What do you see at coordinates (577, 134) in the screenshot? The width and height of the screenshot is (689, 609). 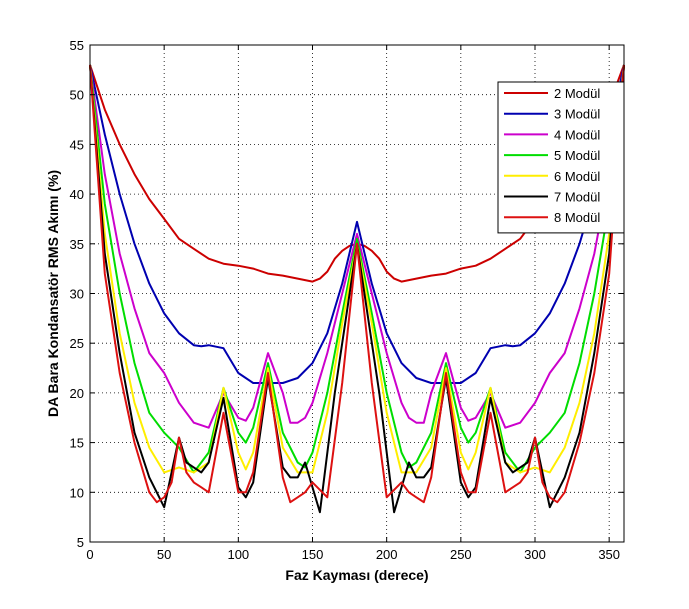 I see `legend-label: 4 Modül` at bounding box center [577, 134].